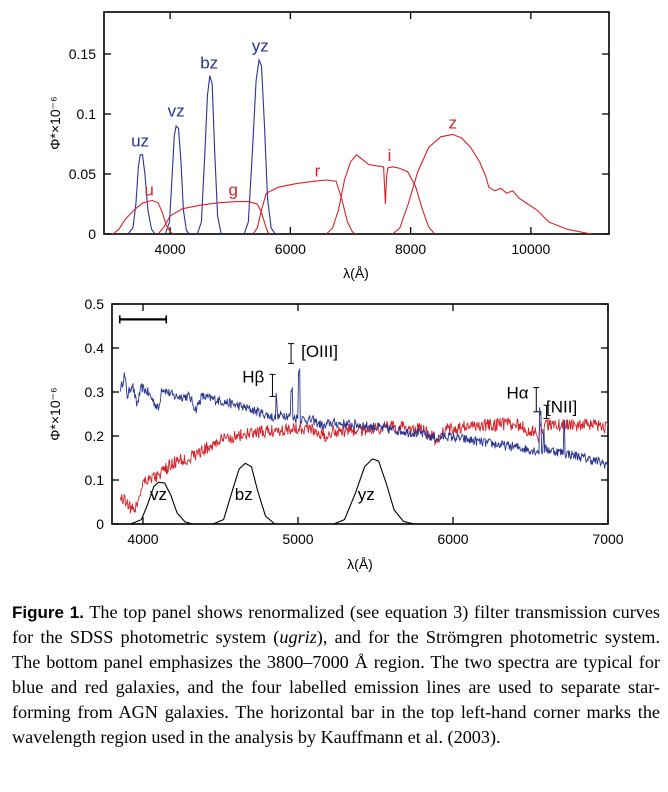 Image resolution: width=668 pixels, height=792 pixels. Describe the element at coordinates (517, 393) in the screenshot. I see `emission-line-label: Hα` at that location.